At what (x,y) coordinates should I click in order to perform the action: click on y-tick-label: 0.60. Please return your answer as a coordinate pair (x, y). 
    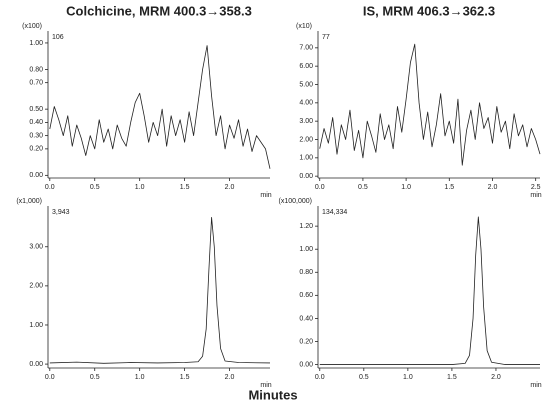
    Looking at the image, I should click on (306, 295).